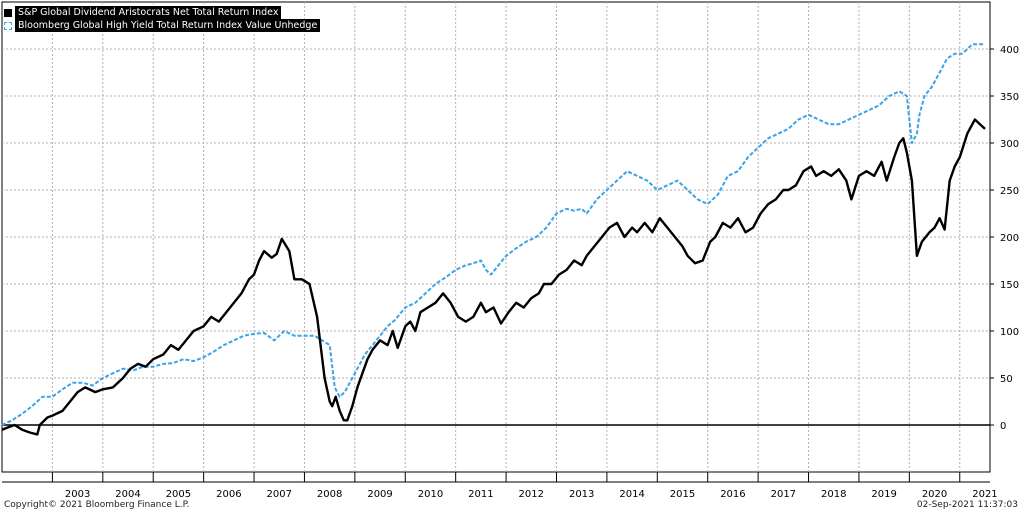 The height and width of the screenshot is (514, 1024). Describe the element at coordinates (783, 494) in the screenshot. I see `x-tick-label: 2017` at that location.